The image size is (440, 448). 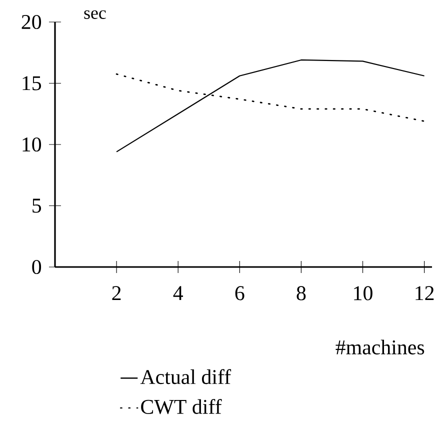 What do you see at coordinates (37, 205) in the screenshot?
I see `y-tick-label: 5` at bounding box center [37, 205].